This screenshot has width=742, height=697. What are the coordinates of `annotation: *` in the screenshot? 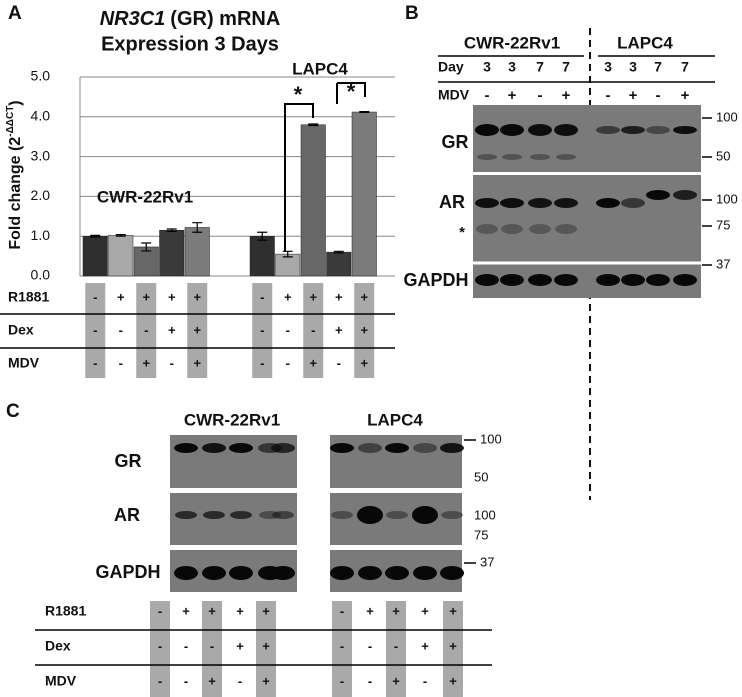 It's located at (298, 94).